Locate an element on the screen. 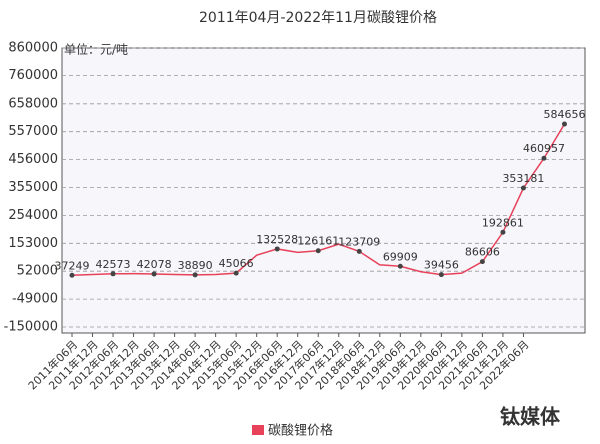 This screenshot has width=600, height=444. data-label: 69909 is located at coordinates (400, 256).